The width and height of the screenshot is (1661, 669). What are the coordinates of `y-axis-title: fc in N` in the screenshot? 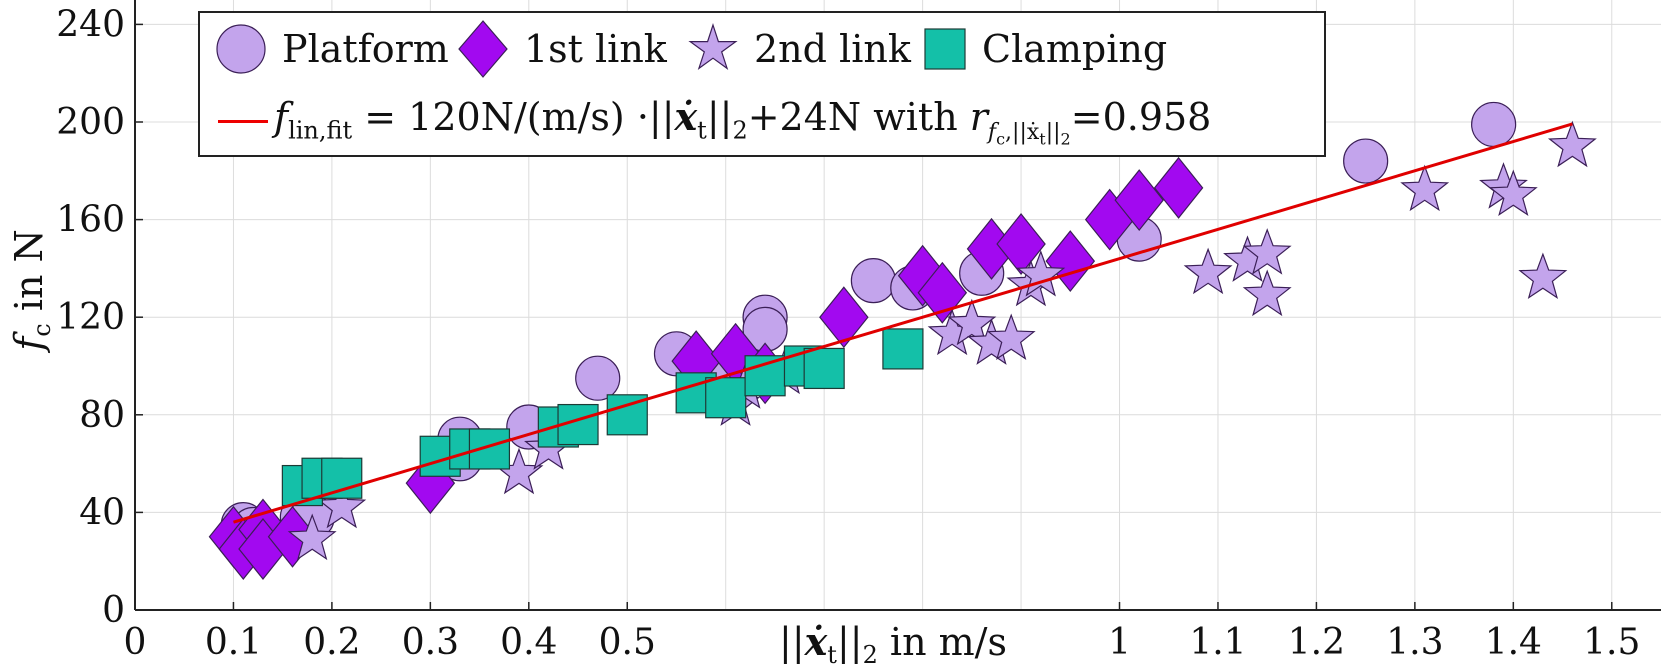 It's located at (31, 291).